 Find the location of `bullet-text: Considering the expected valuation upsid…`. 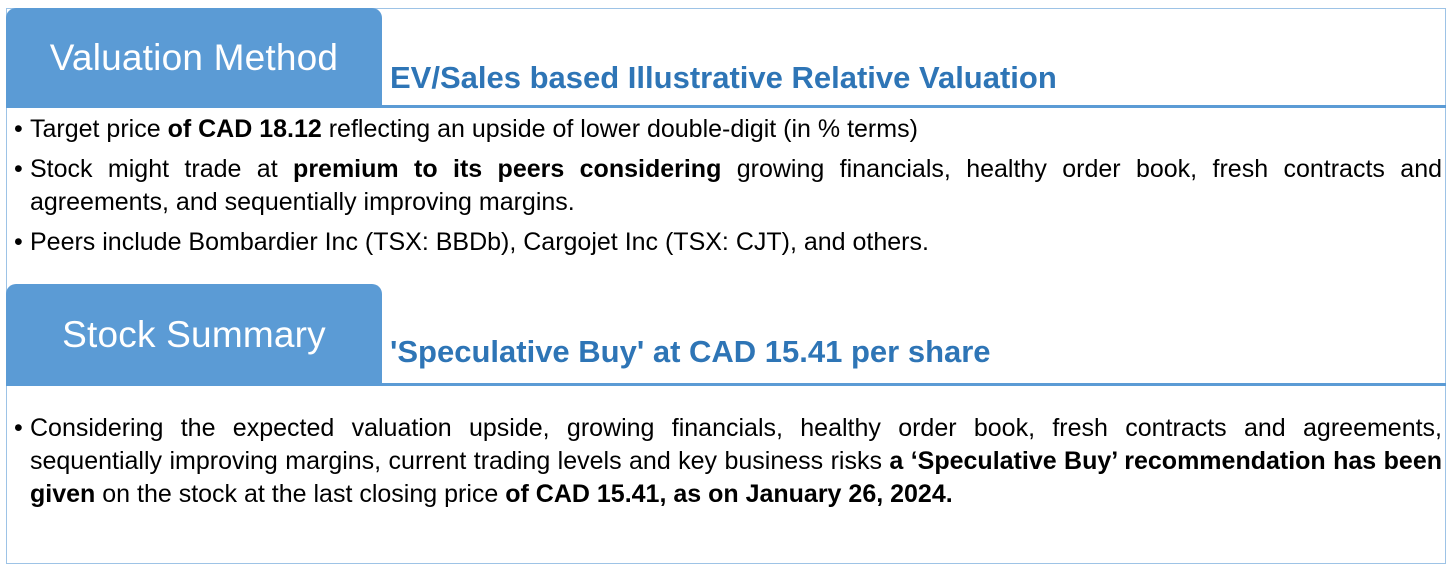

bullet-text: Considering the expected valuation upsid… is located at coordinates (736, 444).